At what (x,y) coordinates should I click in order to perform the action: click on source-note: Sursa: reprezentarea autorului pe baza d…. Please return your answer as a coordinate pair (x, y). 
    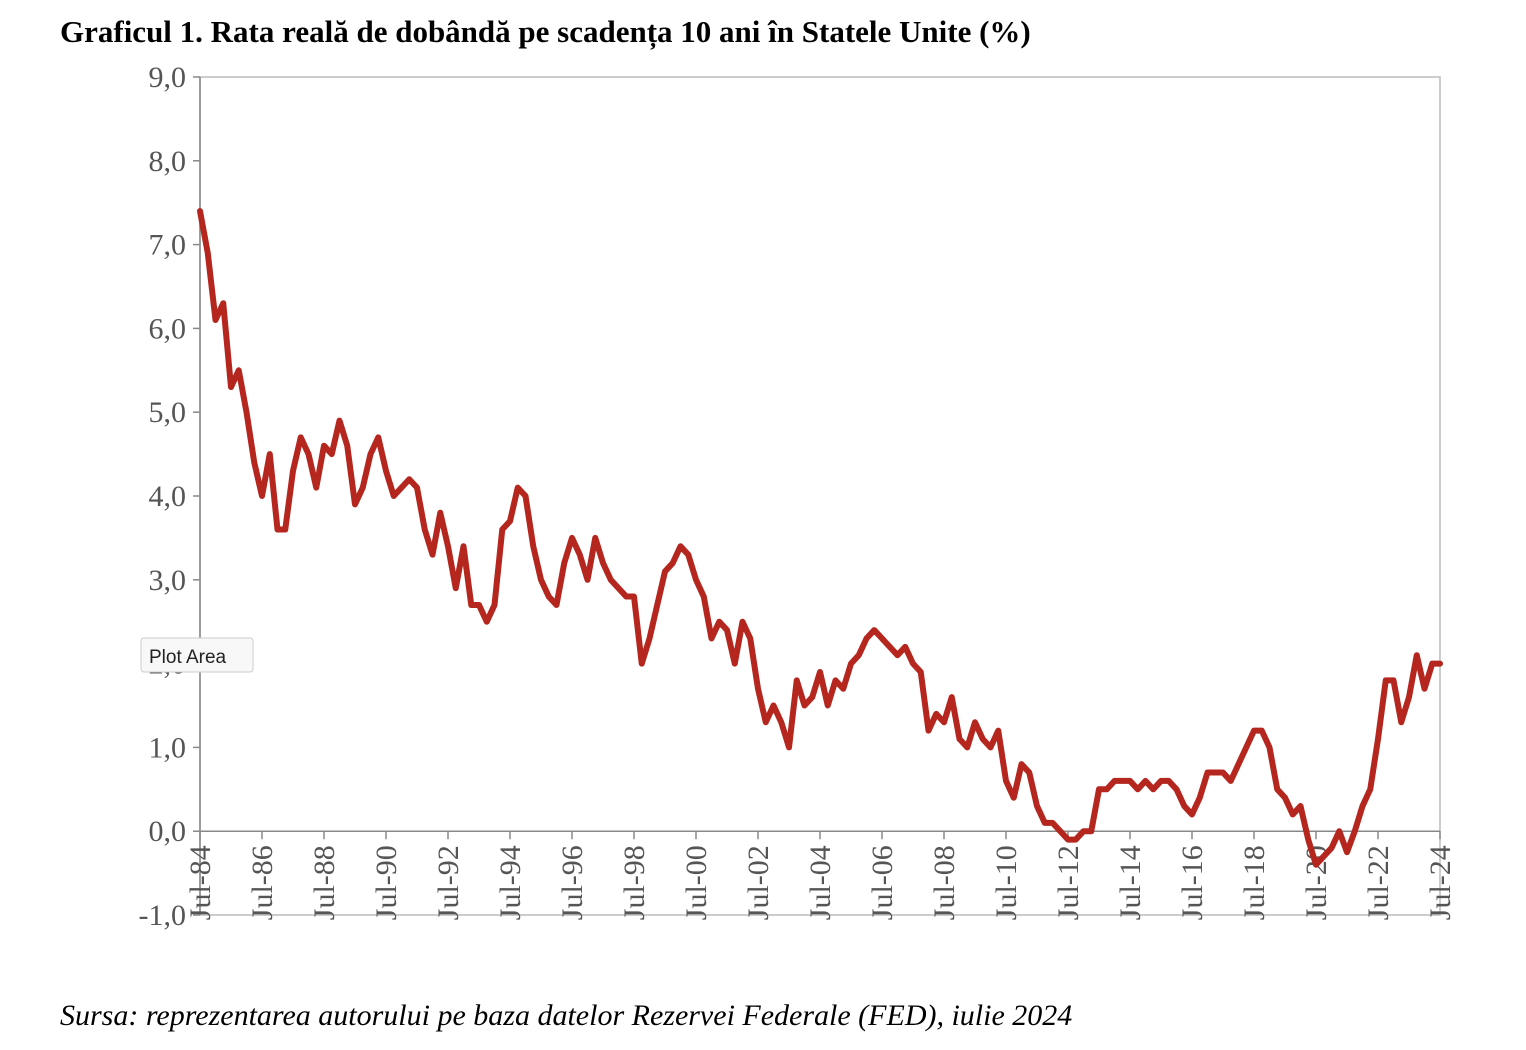
    Looking at the image, I should click on (566, 1015).